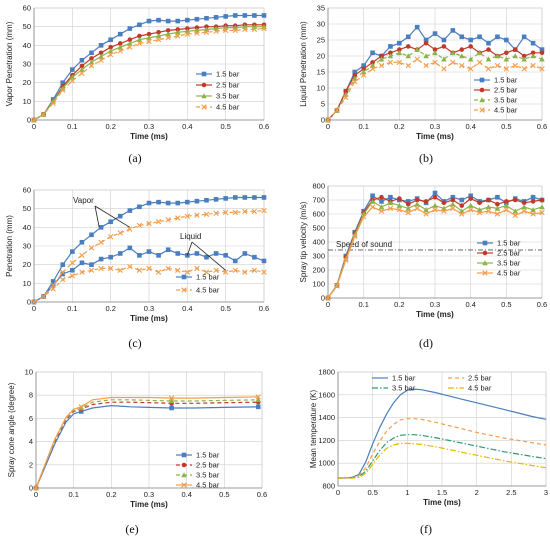  What do you see at coordinates (321, 40) in the screenshot?
I see `y-tick-label: 25` at bounding box center [321, 40].